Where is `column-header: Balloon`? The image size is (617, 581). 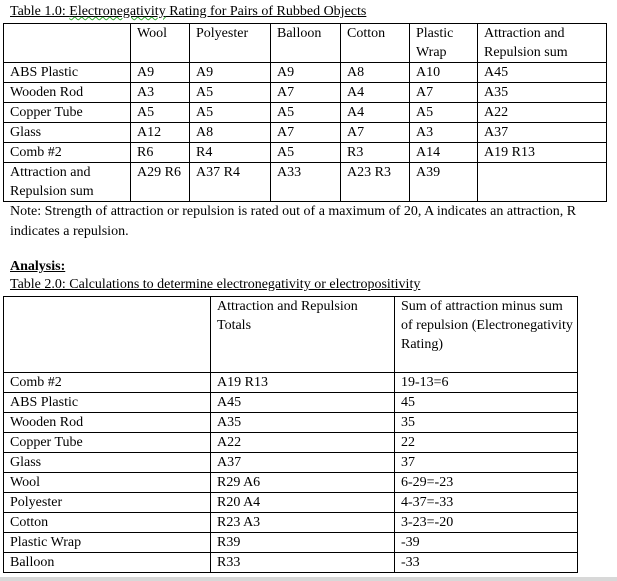 column-header: Balloon is located at coordinates (305, 43).